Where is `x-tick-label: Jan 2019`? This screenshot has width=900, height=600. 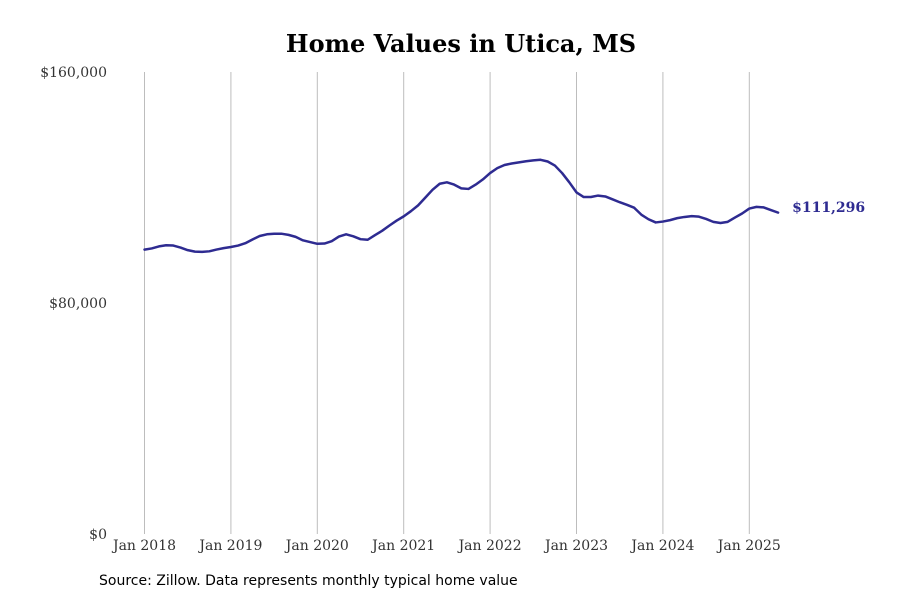 x-tick-label: Jan 2019 is located at coordinates (229, 546).